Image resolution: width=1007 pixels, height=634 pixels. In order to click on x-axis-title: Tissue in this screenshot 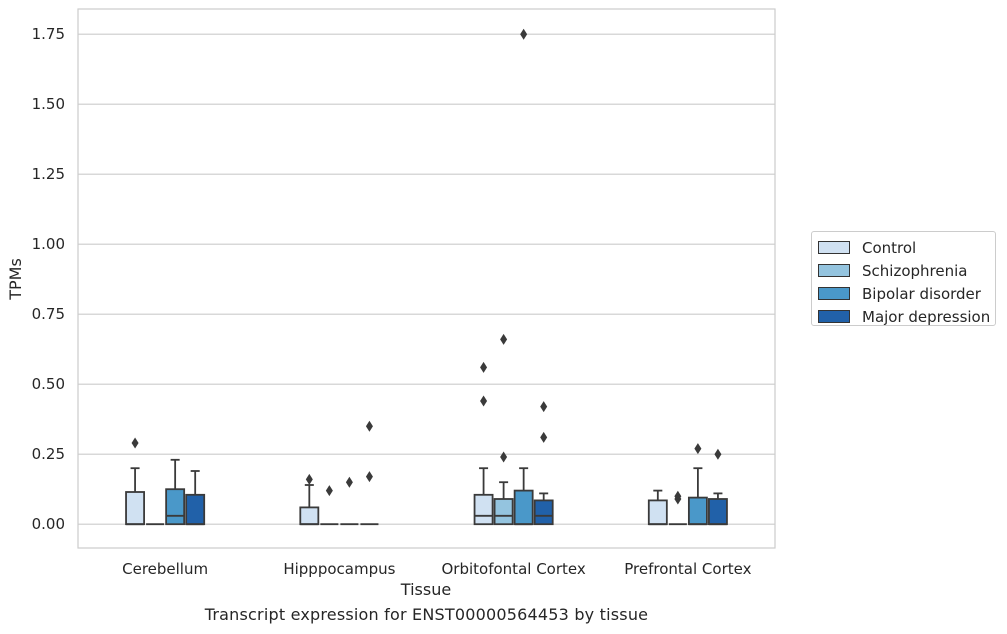, I will do `click(425, 589)`.